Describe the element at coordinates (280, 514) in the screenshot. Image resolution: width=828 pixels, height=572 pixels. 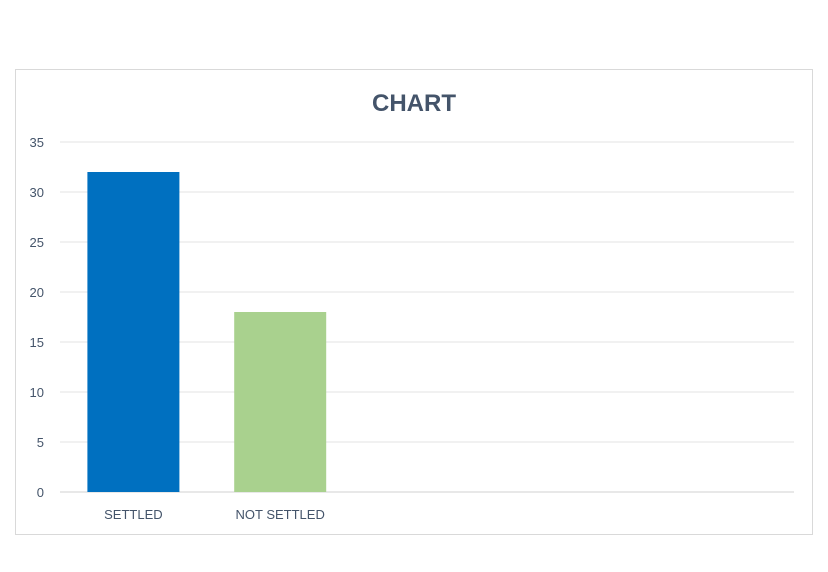
I see `x-category-label: NOT SETTLED` at that location.